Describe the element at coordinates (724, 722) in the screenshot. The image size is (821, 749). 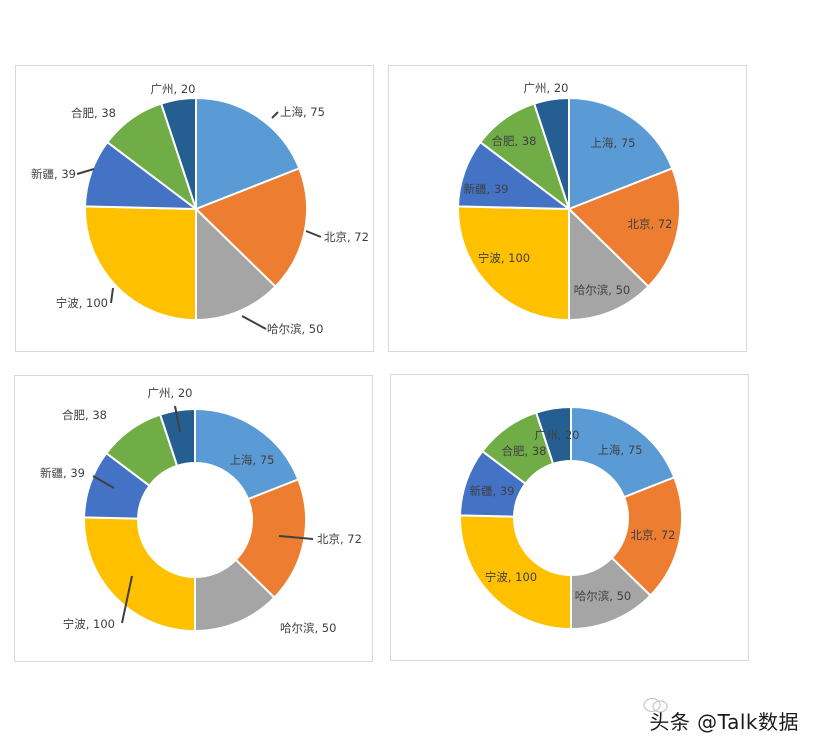
I see `watermark-text: 头条 @Talk数据` at that location.